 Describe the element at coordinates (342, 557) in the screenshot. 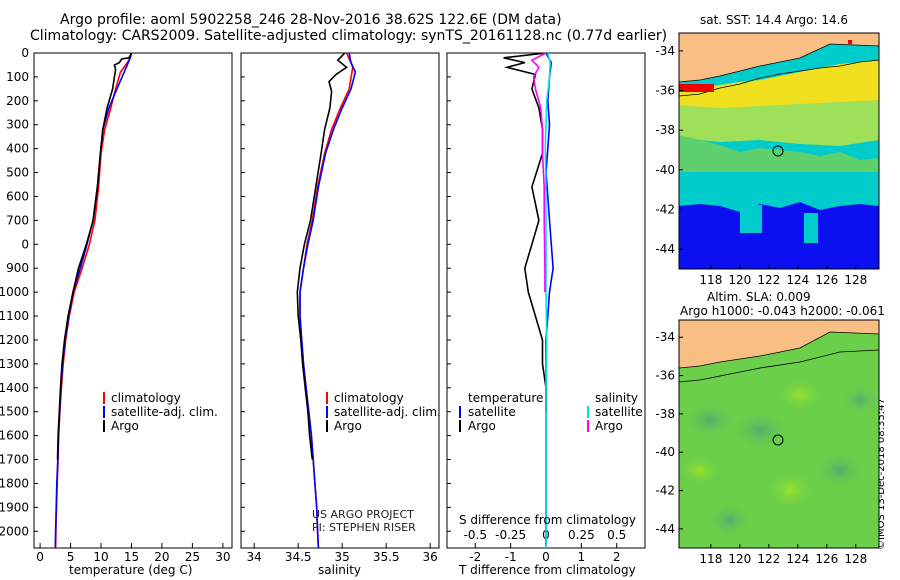

I see `x-tick-label: 35` at that location.